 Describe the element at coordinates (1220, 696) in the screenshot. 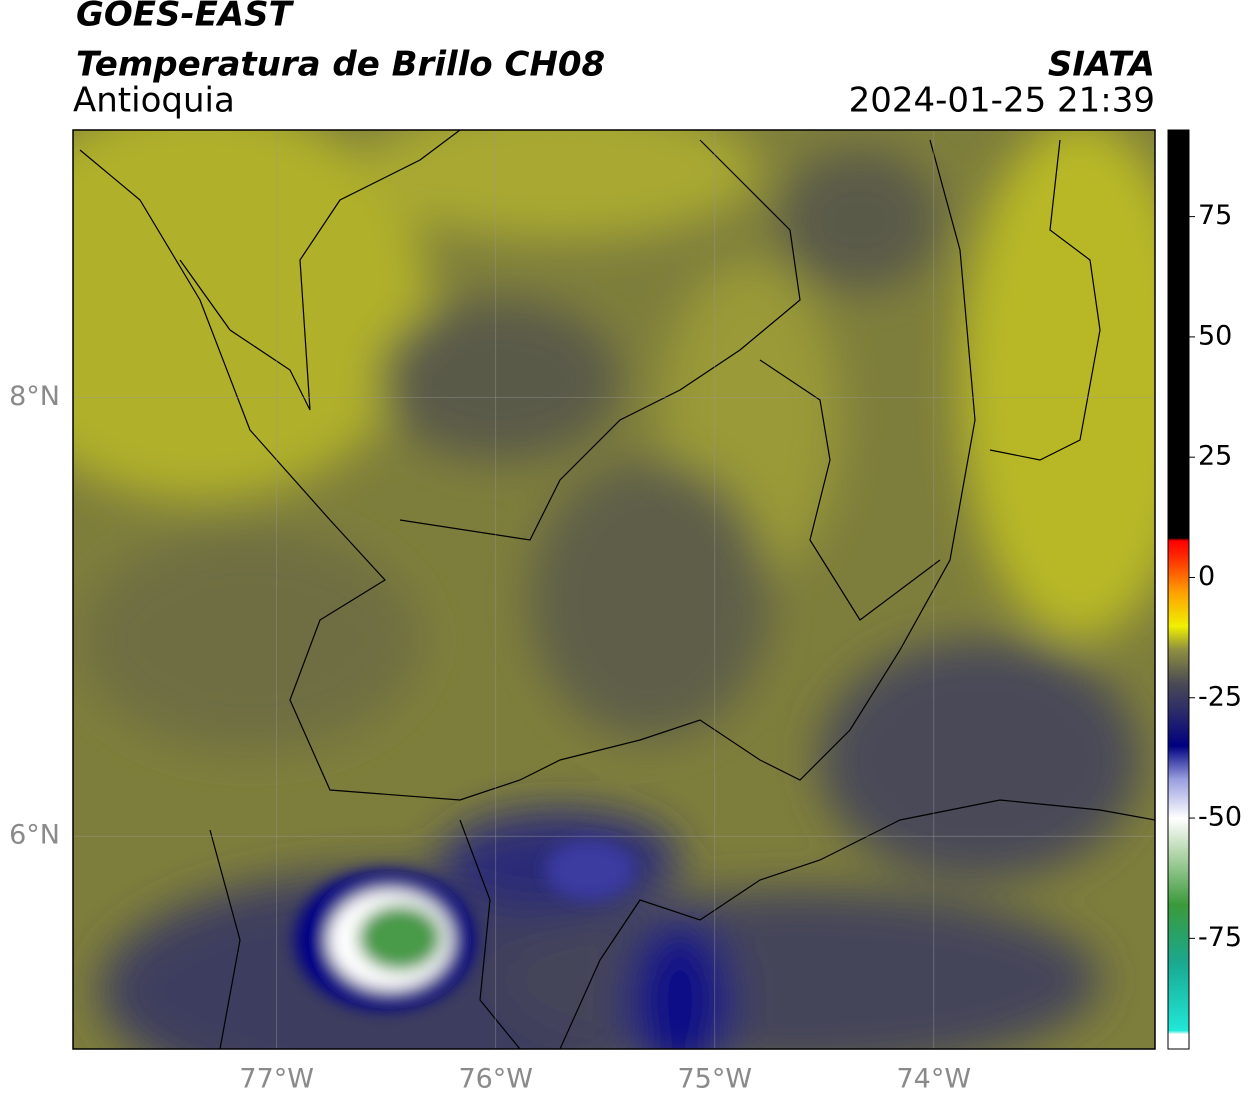

I see `colorbar-label: -25` at that location.